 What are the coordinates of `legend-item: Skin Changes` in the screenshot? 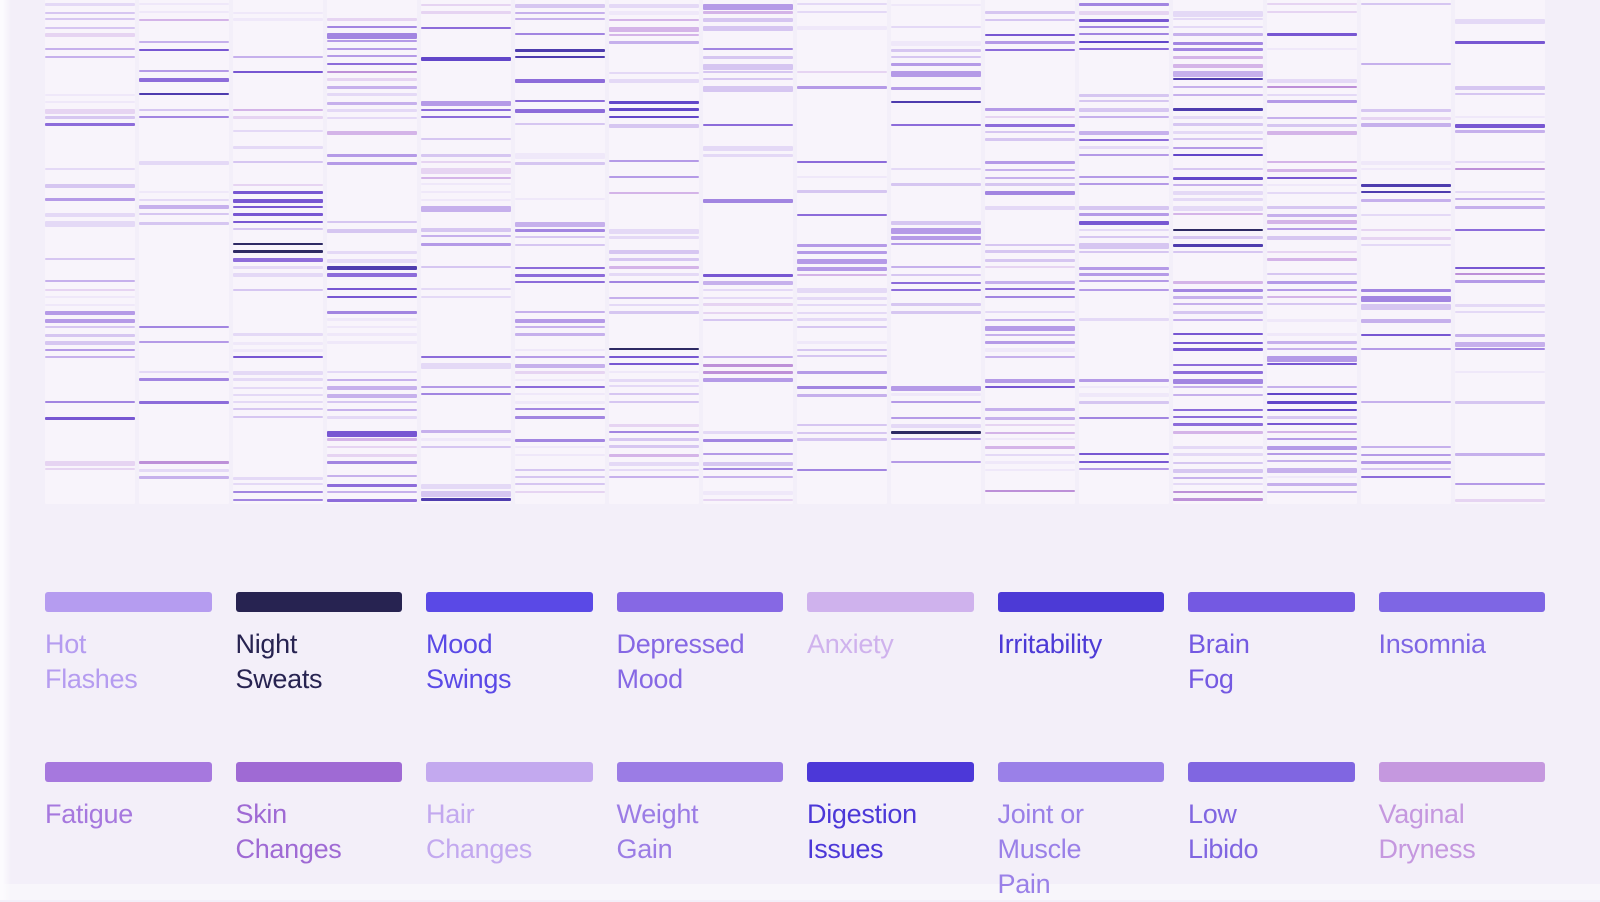 It's located at (318, 832).